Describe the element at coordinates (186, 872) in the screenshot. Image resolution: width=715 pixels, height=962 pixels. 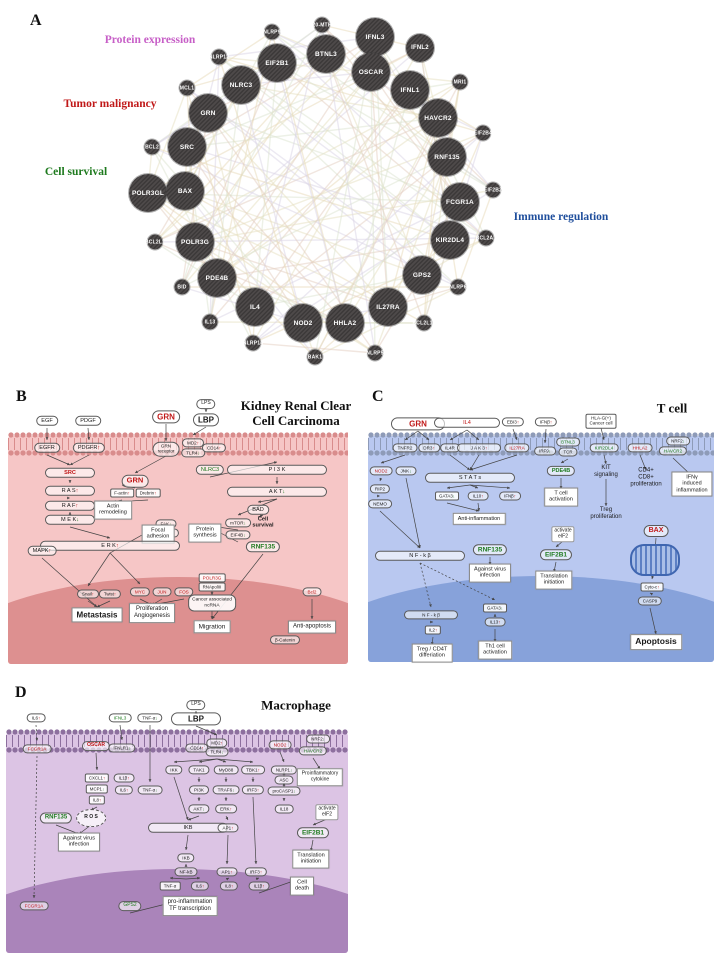
I see `pathway-node-d_nfkb: NF-kB` at that location.